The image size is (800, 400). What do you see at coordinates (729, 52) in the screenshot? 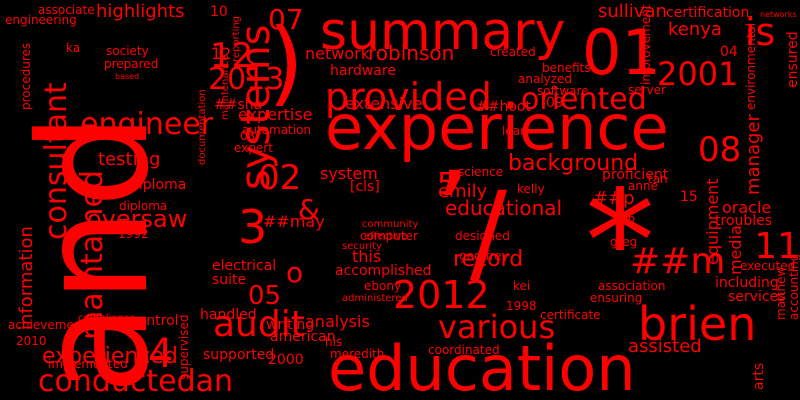
I see `word: 04` at bounding box center [729, 52].